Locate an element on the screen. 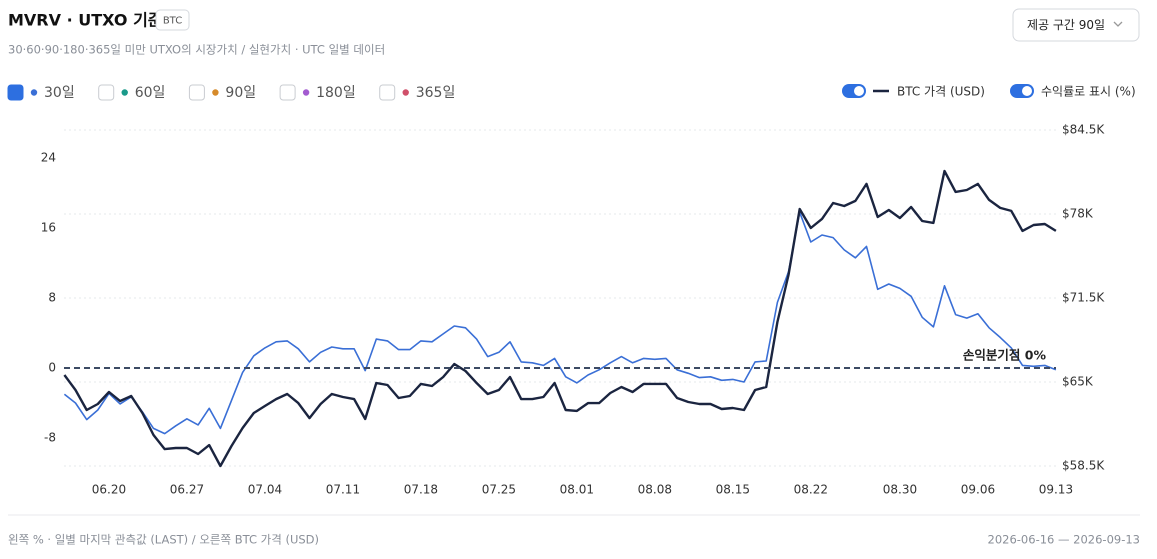  range-select-label: 제공 구간 90일 is located at coordinates (1066, 25).